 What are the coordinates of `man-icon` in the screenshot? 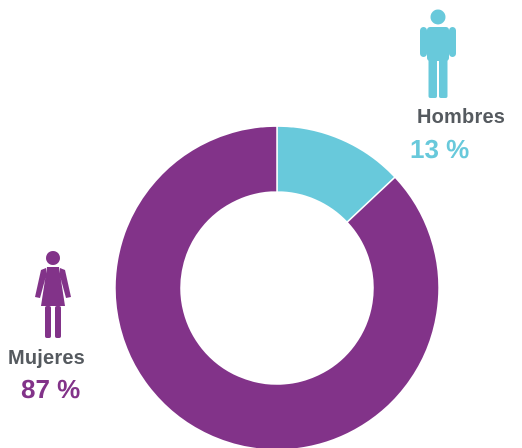 It's located at (438, 53).